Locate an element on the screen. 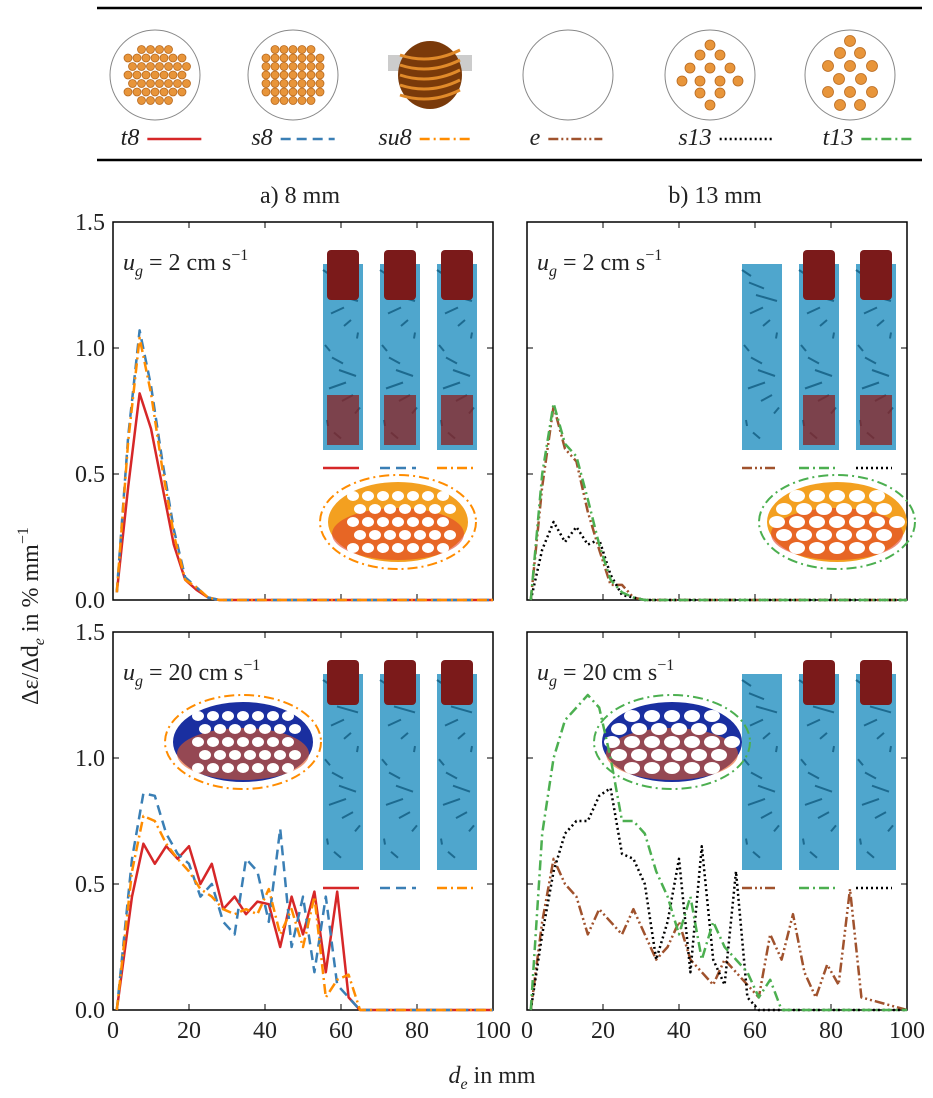 This screenshot has width=933, height=1098. annotation: ug = 2 cm s−1 is located at coordinates (599, 263).